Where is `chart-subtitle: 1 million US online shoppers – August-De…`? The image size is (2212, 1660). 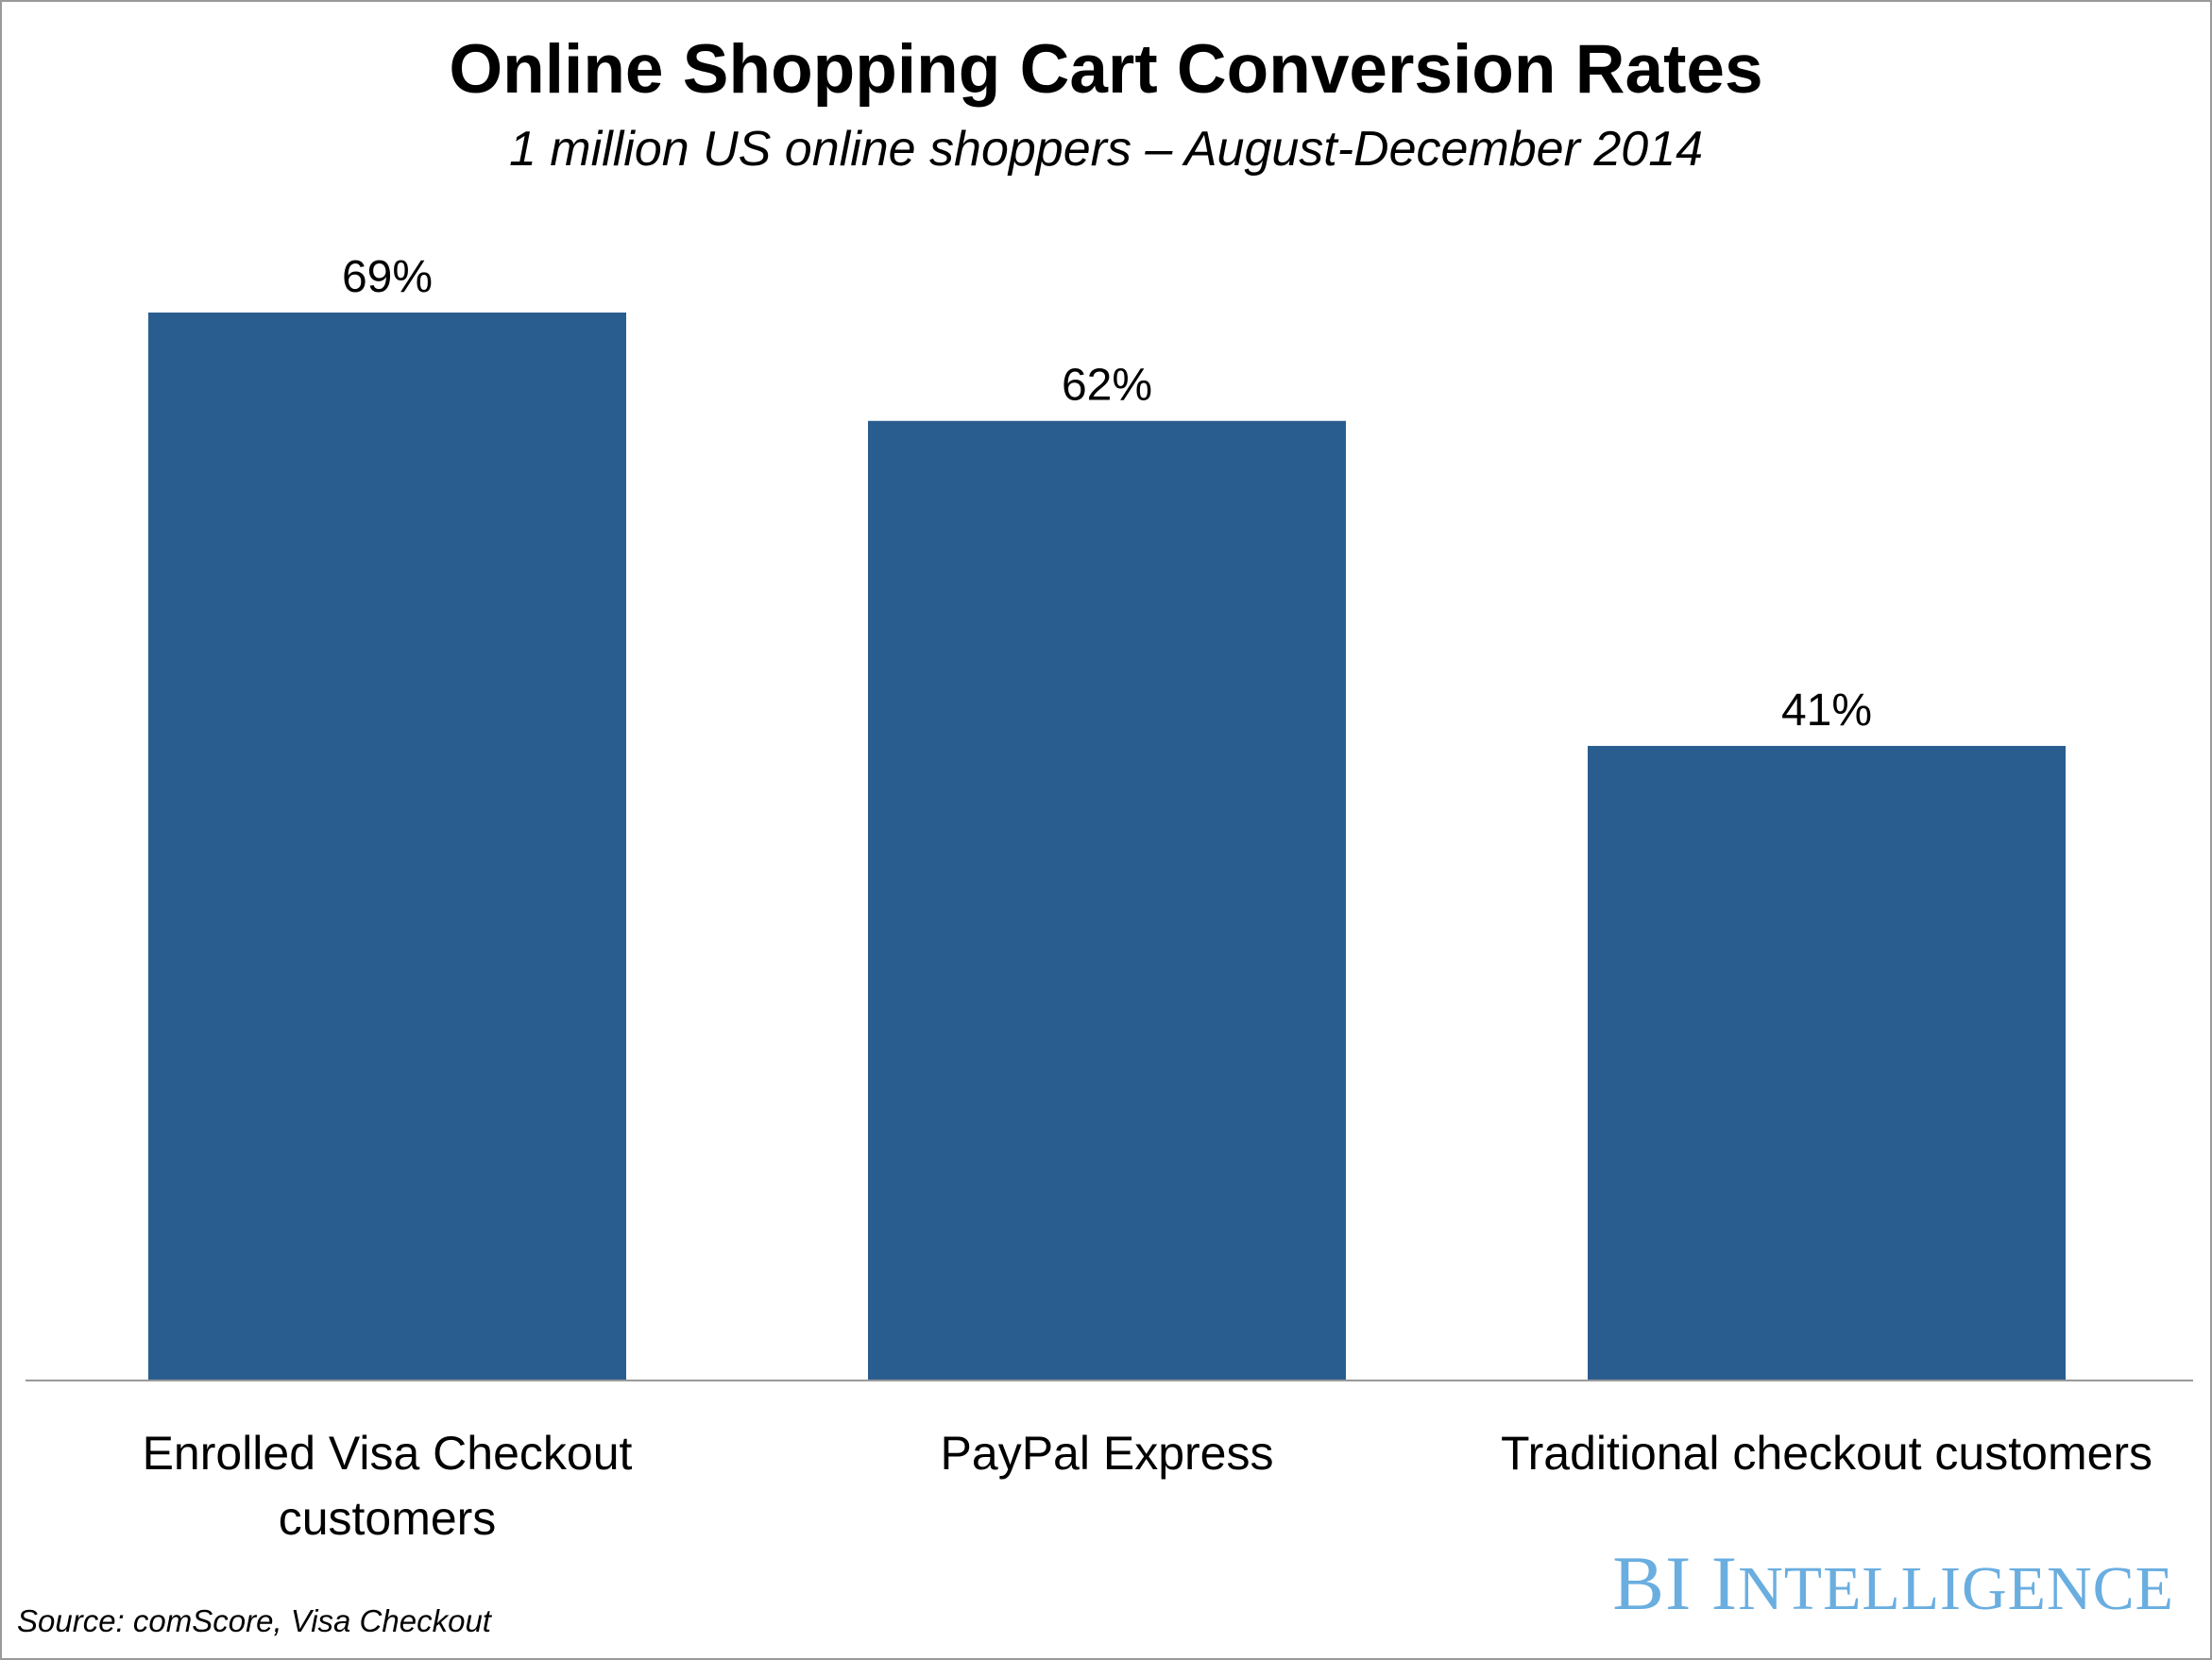 chart-subtitle: 1 million US online shoppers – August-De… is located at coordinates (1106, 149).